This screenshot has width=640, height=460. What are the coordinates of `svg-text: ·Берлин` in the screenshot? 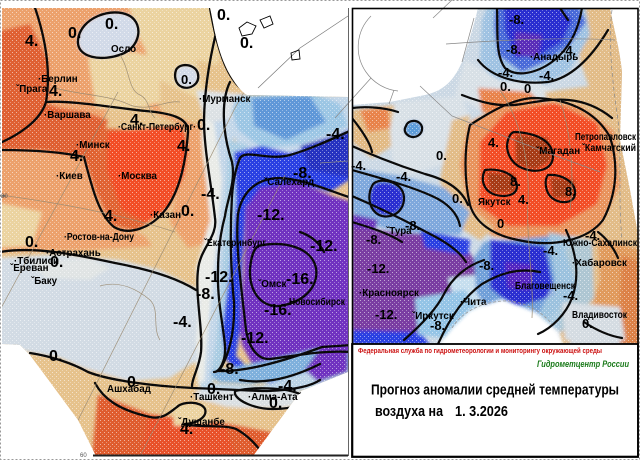 It's located at (58, 79).